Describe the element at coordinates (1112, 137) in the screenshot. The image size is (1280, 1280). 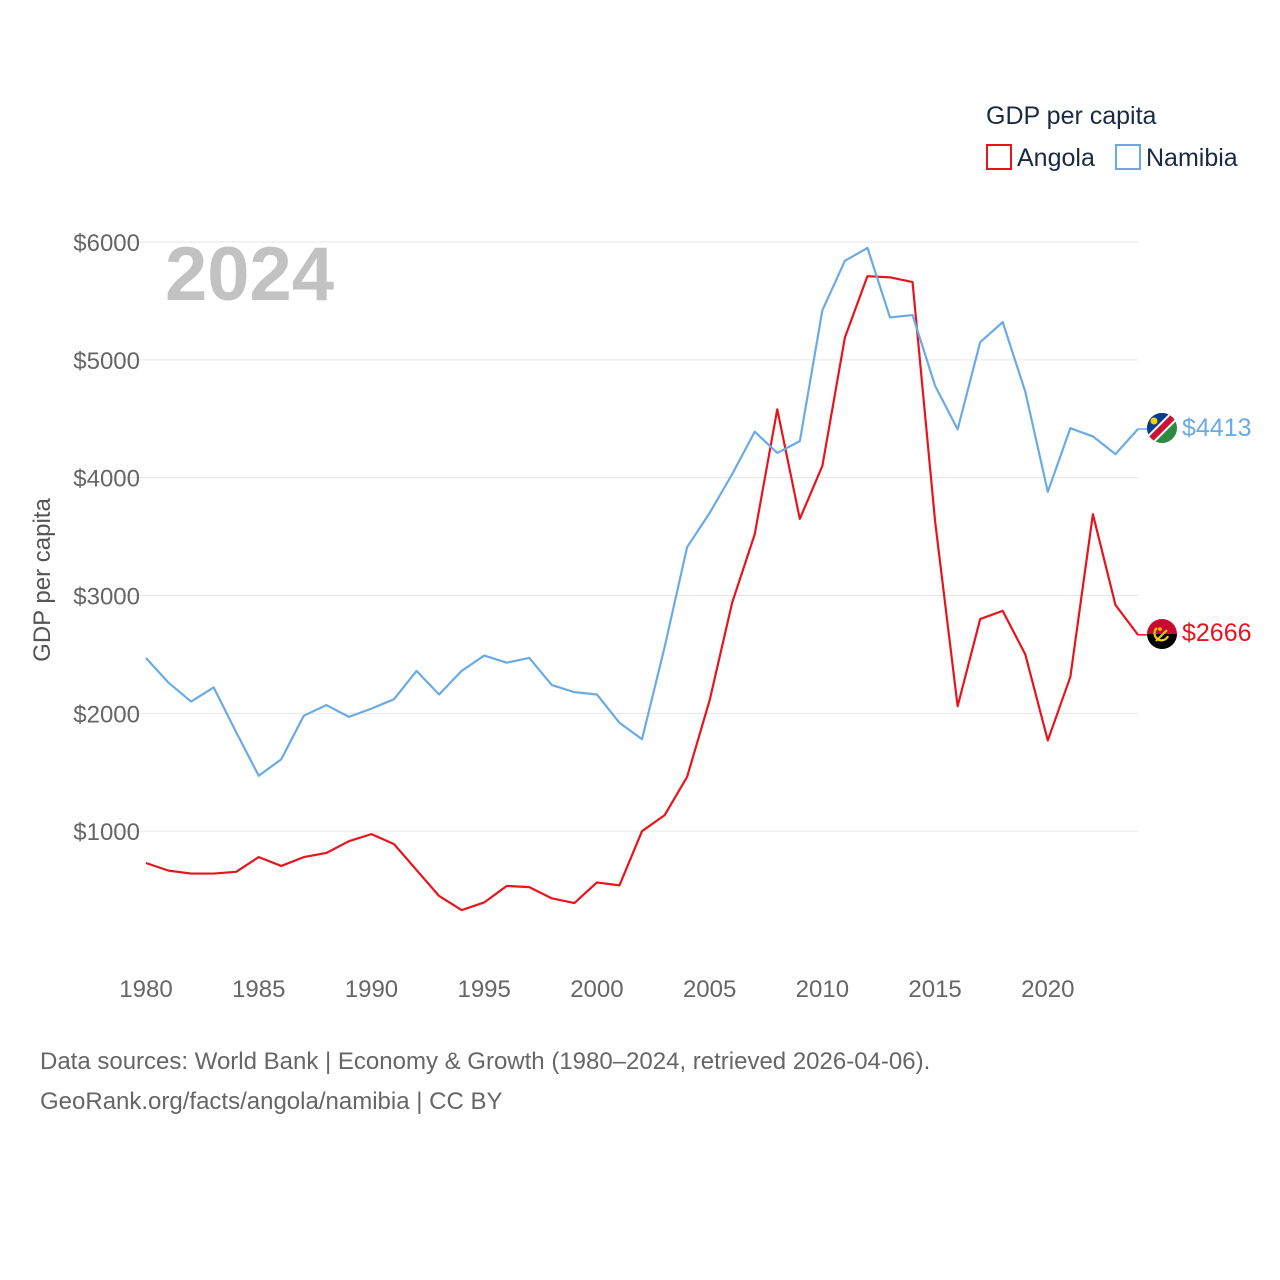
I see `legend: GDP per capita Angola Namibia` at that location.